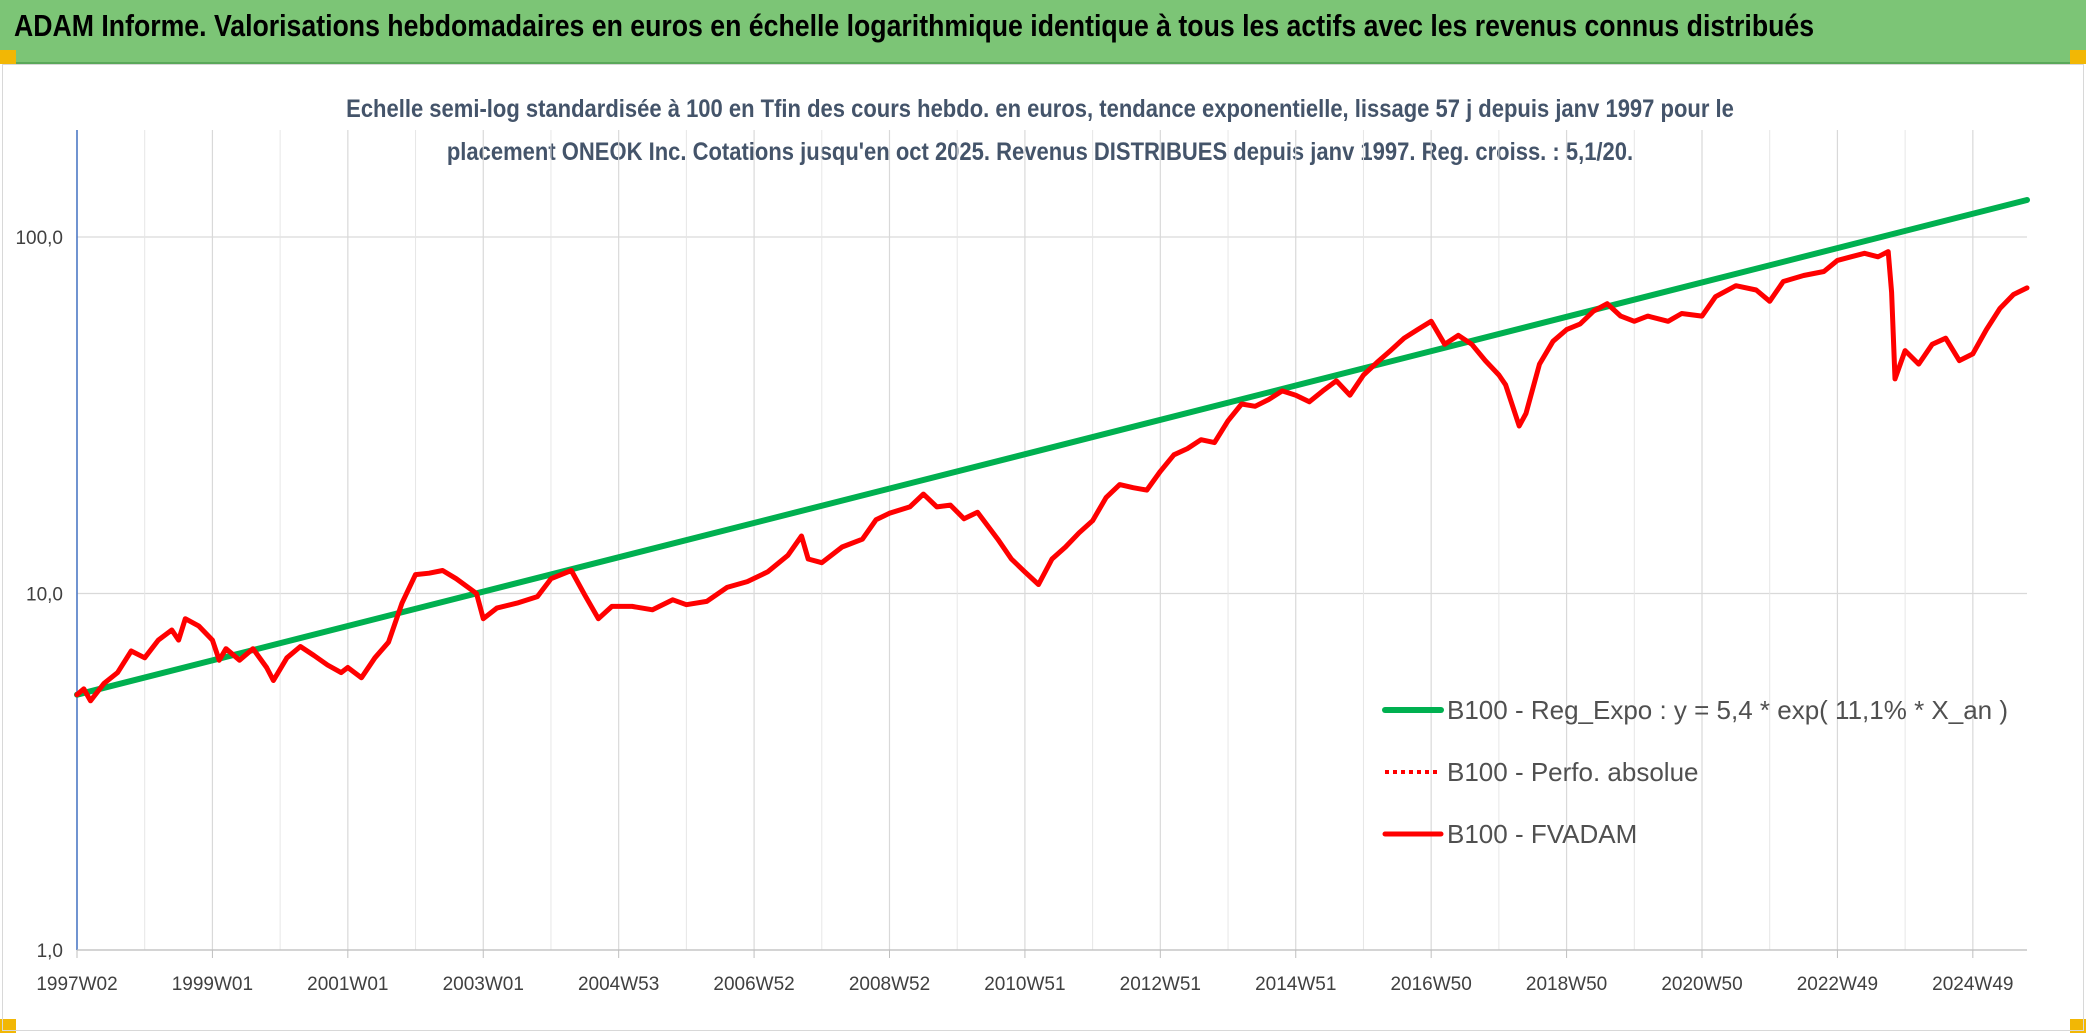  What do you see at coordinates (1837, 984) in the screenshot?
I see `x-tick-label: 2022W49` at bounding box center [1837, 984].